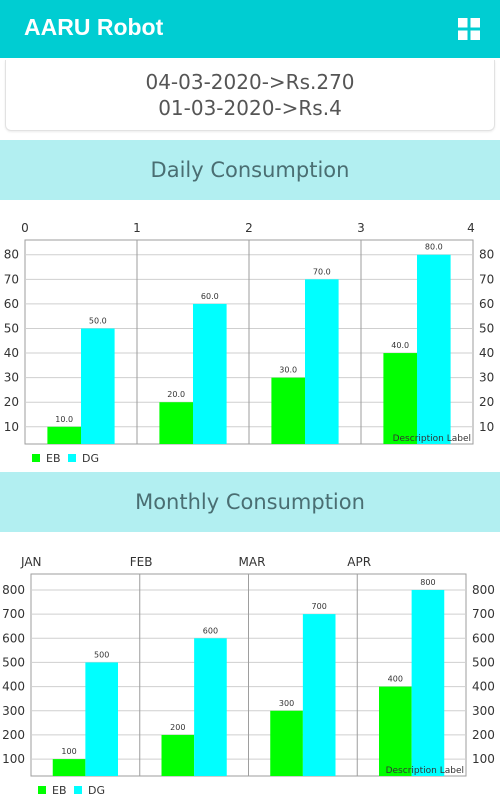  I want to click on y-tick-left: 100, so click(13, 759).